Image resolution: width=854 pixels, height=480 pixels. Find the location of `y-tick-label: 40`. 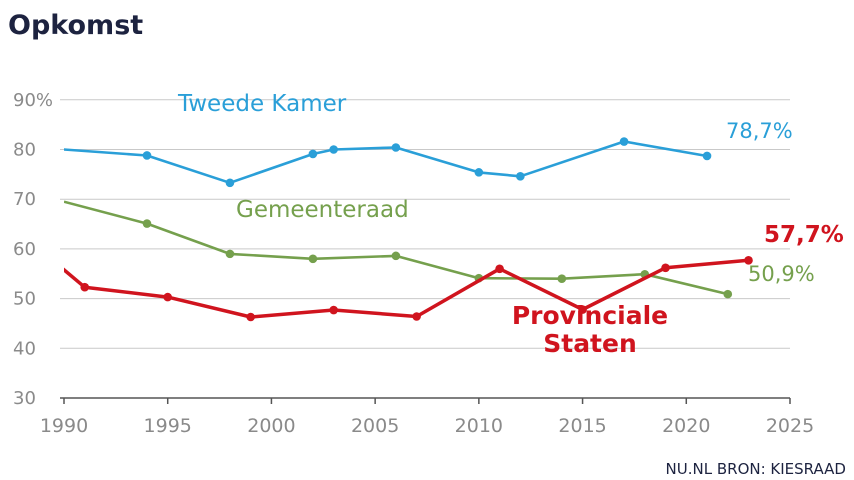

y-tick-label: 40 is located at coordinates (24, 348).